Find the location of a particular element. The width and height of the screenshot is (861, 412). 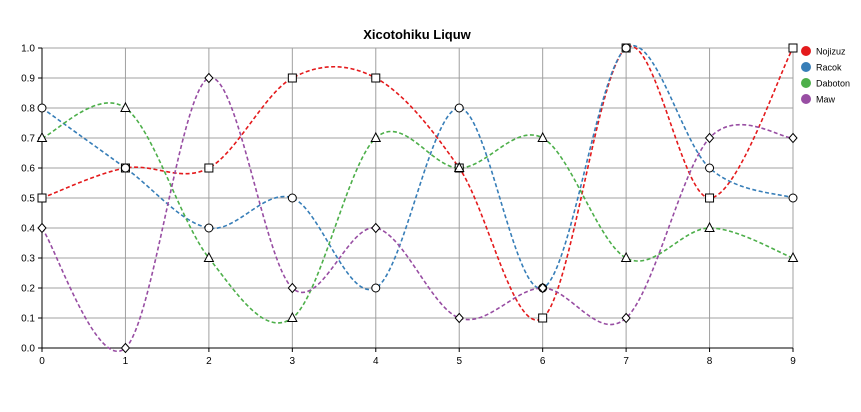

chart-title: Xicotohiku Liquw is located at coordinates (417, 34).